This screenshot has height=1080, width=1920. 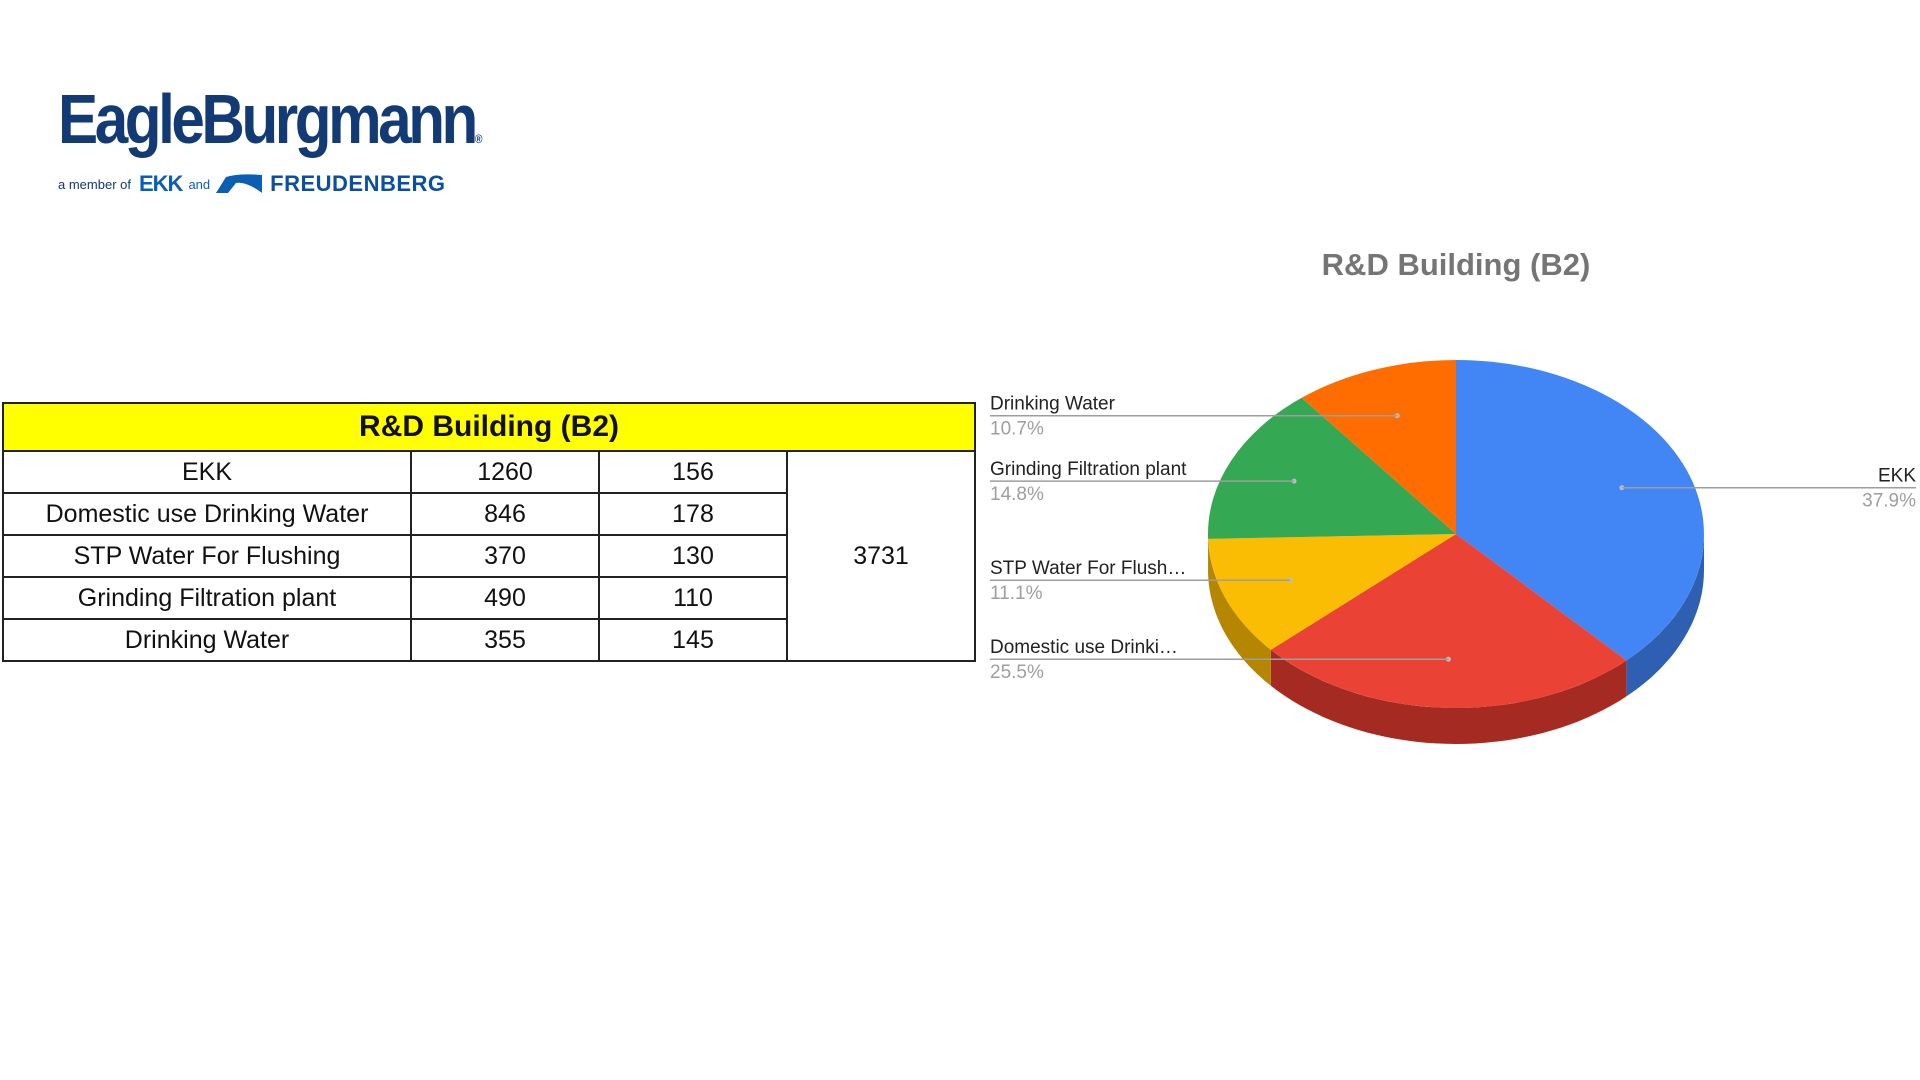 I want to click on row-value-2: 156, so click(x=693, y=472).